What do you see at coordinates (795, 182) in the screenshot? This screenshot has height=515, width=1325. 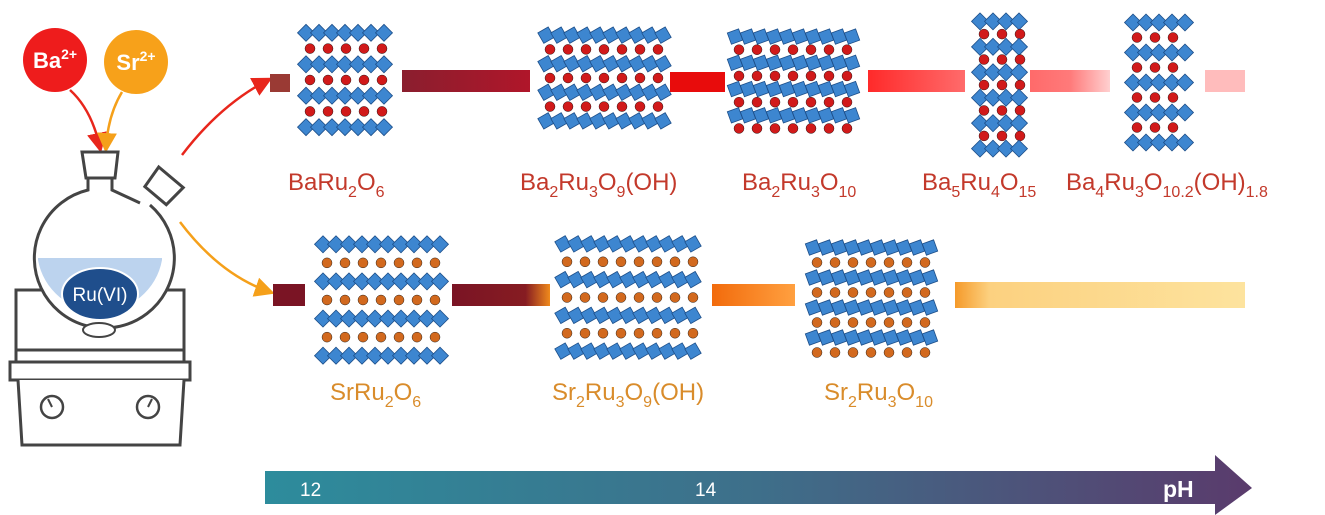 I see `formula-text: Ru` at bounding box center [795, 182].